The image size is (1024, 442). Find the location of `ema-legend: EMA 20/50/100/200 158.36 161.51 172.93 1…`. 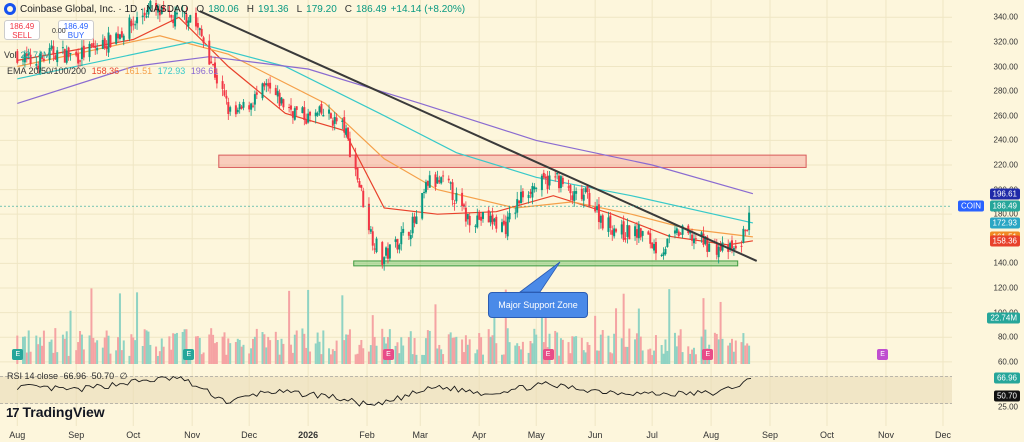

ema-legend: EMA 20/50/100/200 158.36 161.51 172.93 1… is located at coordinates (111, 71).